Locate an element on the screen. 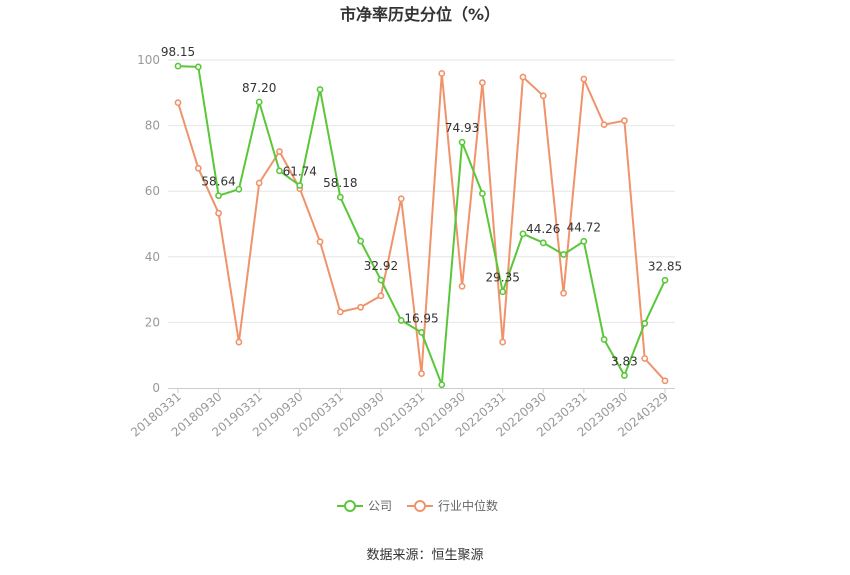 The height and width of the screenshot is (575, 850). y-tick-label: 80 is located at coordinates (152, 126).